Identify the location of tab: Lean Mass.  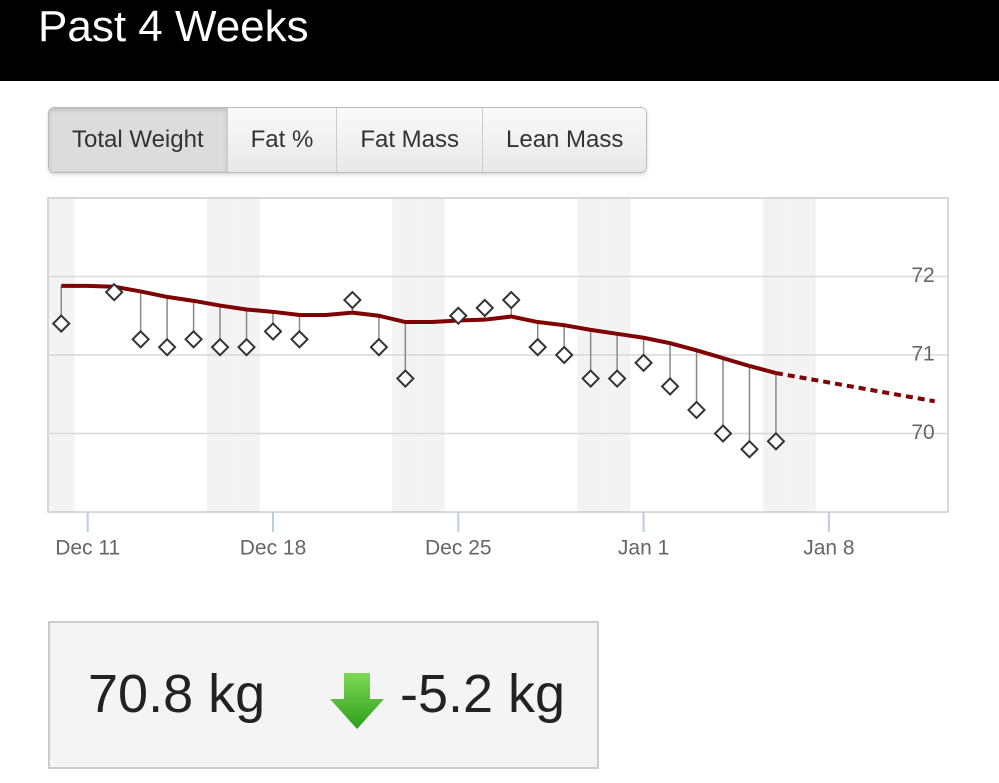
(565, 140).